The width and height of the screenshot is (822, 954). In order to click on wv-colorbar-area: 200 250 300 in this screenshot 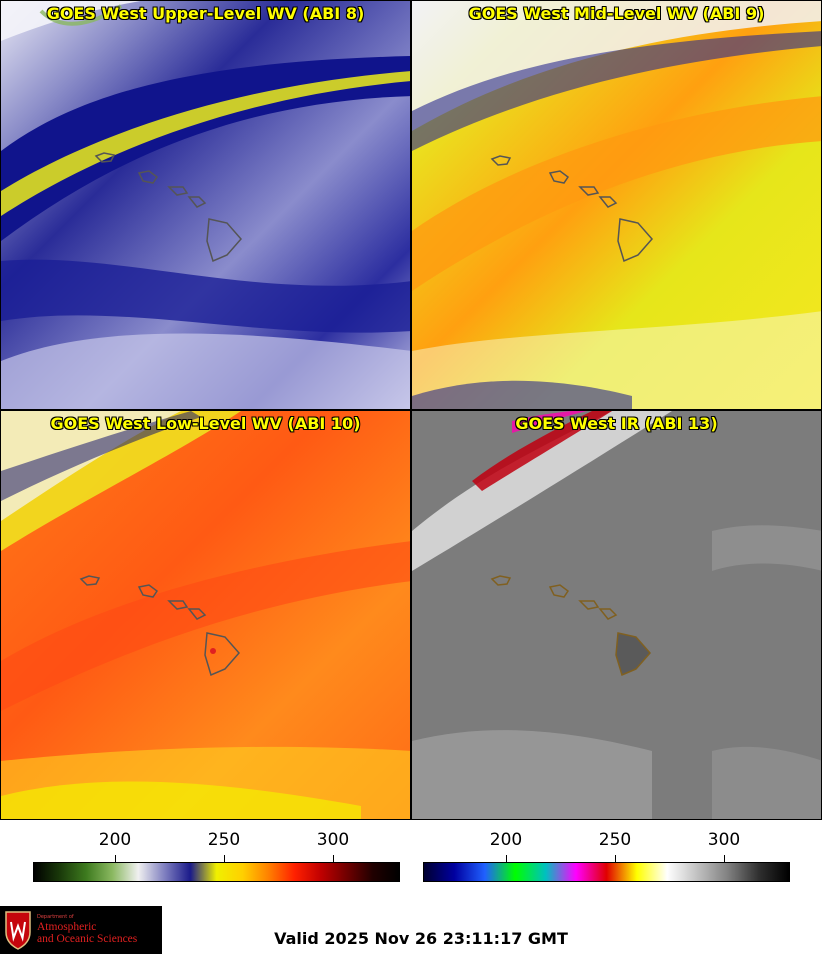, I will do `click(205, 853)`.